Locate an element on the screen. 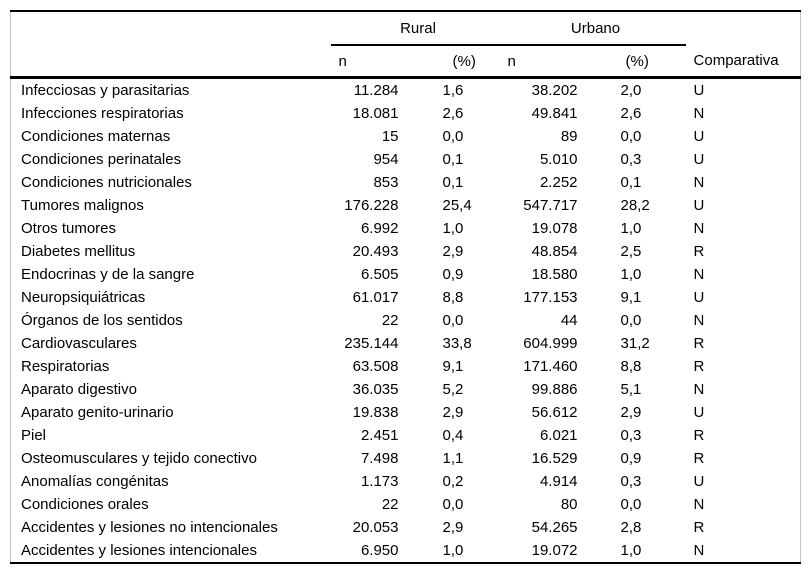 Image resolution: width=811 pixels, height=578 pixels. rural-n-cell: 63.508 is located at coordinates (375, 366).